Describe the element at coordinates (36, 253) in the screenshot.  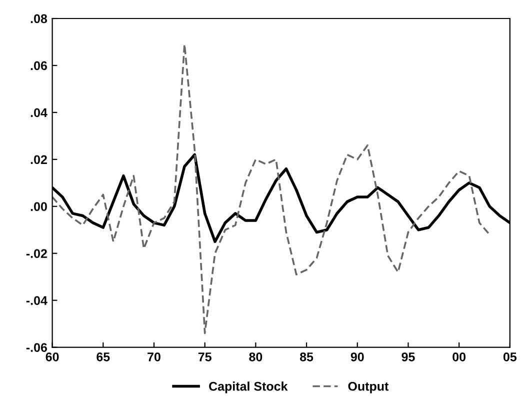
I see `y-tick-label: -.02` at that location.